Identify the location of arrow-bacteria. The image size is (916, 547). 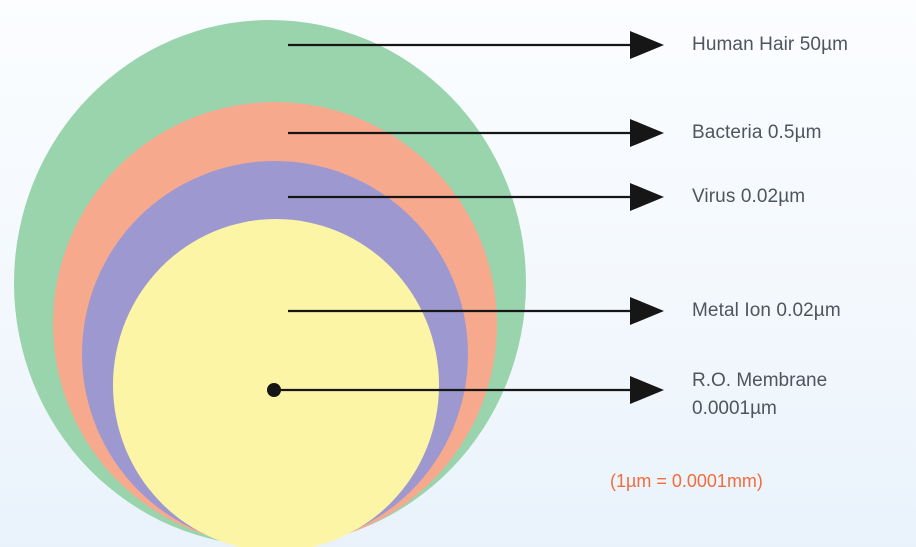
(476, 133).